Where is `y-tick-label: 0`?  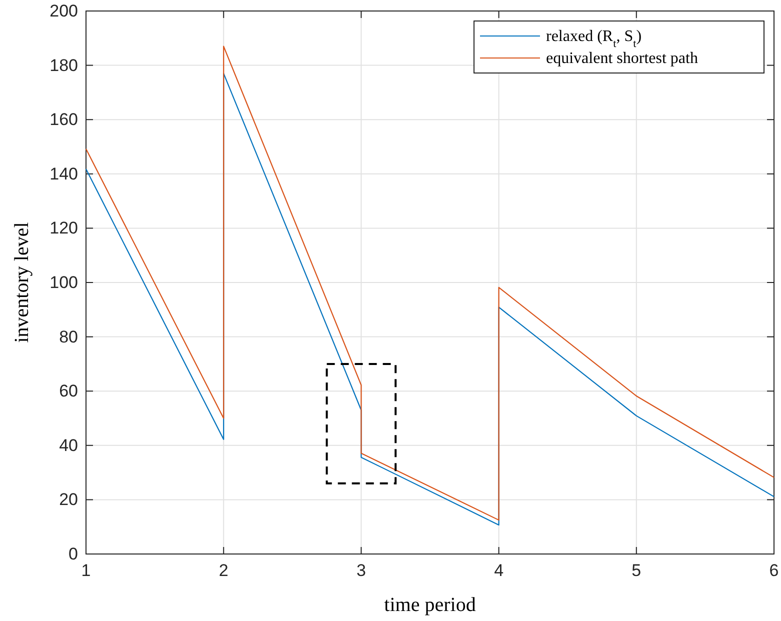 y-tick-label: 0 is located at coordinates (73, 554).